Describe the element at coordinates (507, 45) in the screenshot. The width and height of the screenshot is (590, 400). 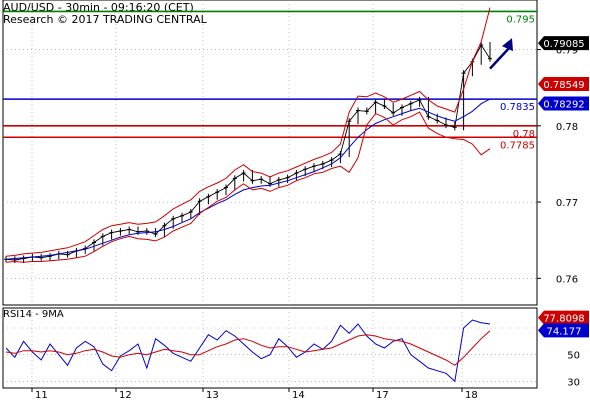
I see `forecast-arrow-head` at that location.